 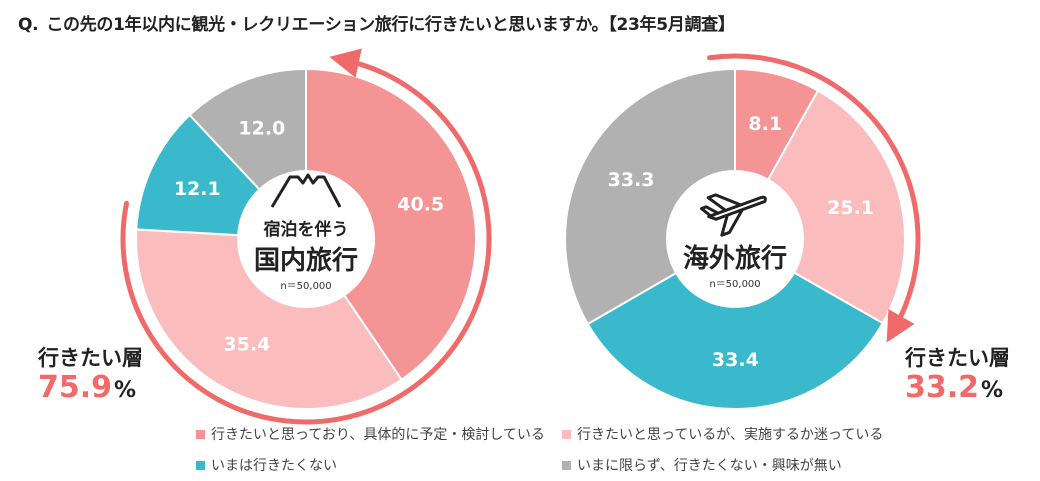 I want to click on legend-swatch-concrete, so click(x=200, y=434).